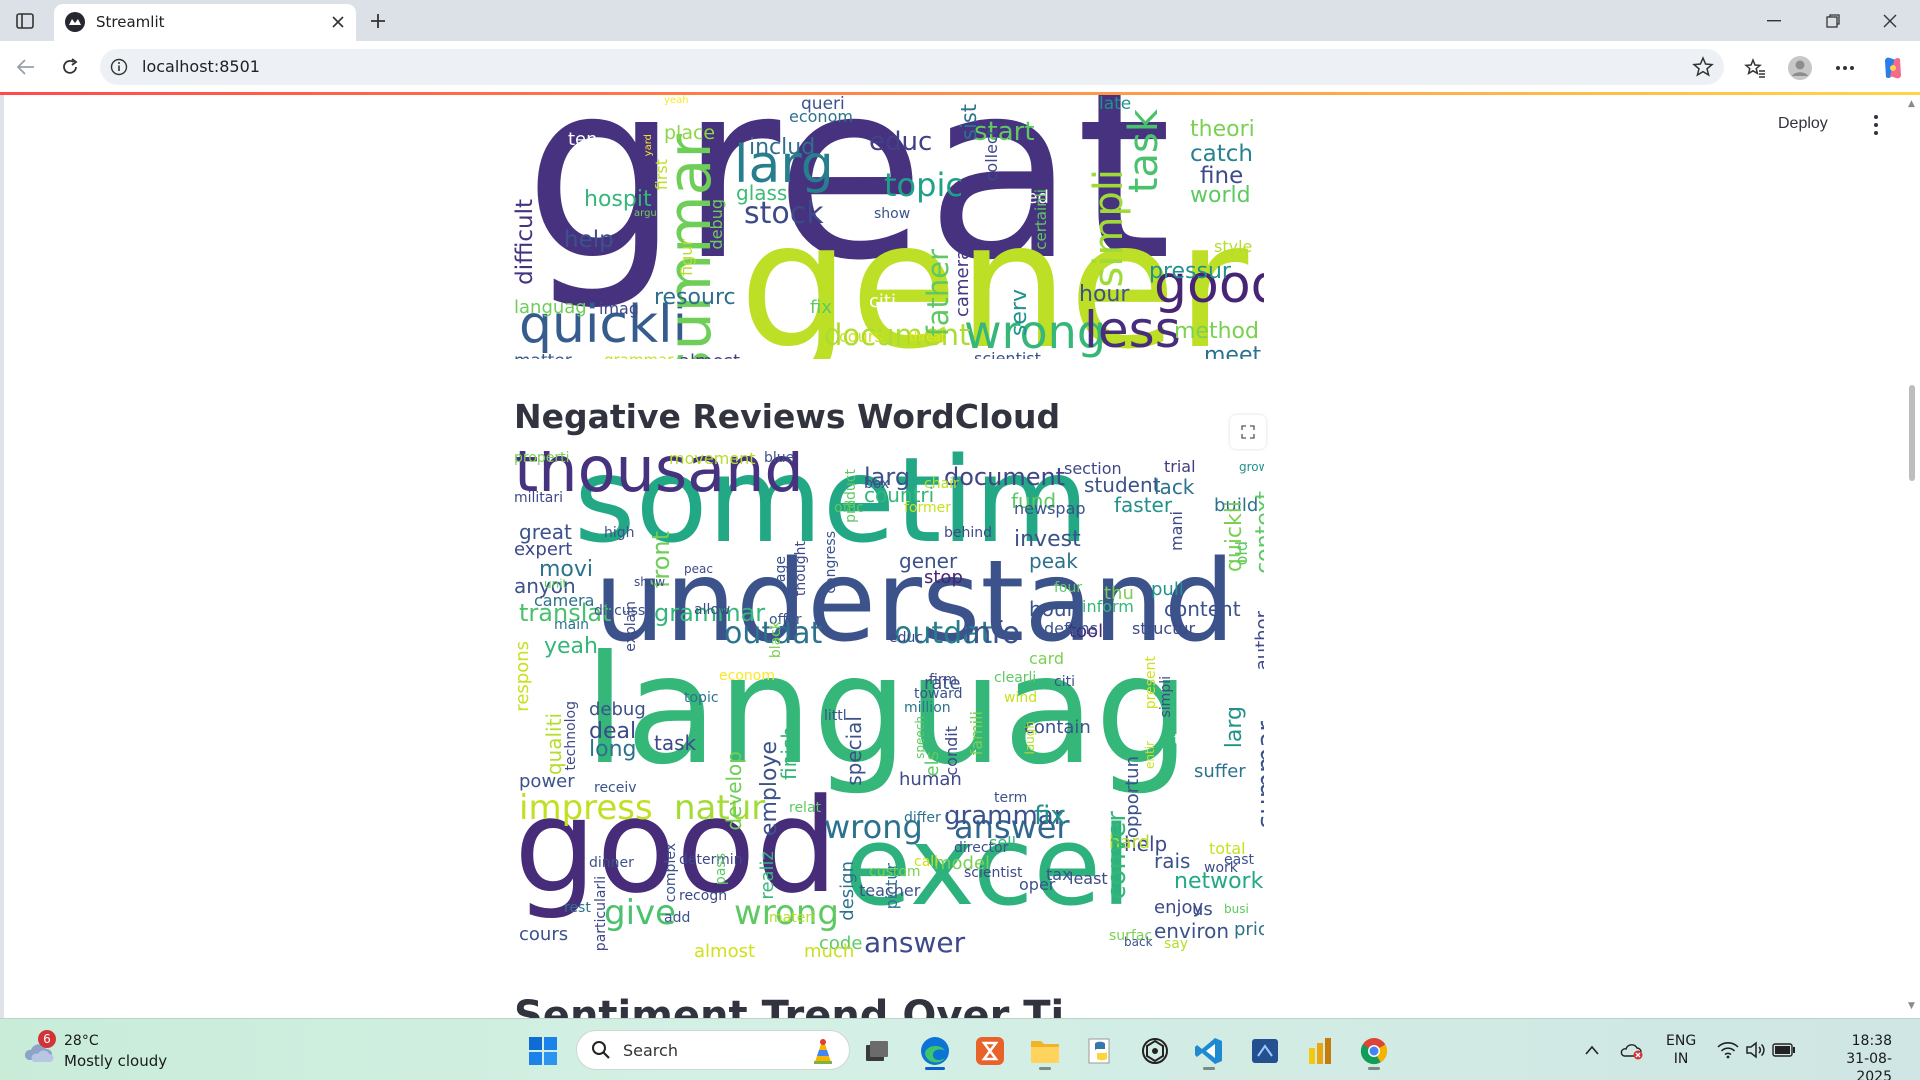  I want to click on wordcloud-word: show, so click(892, 214).